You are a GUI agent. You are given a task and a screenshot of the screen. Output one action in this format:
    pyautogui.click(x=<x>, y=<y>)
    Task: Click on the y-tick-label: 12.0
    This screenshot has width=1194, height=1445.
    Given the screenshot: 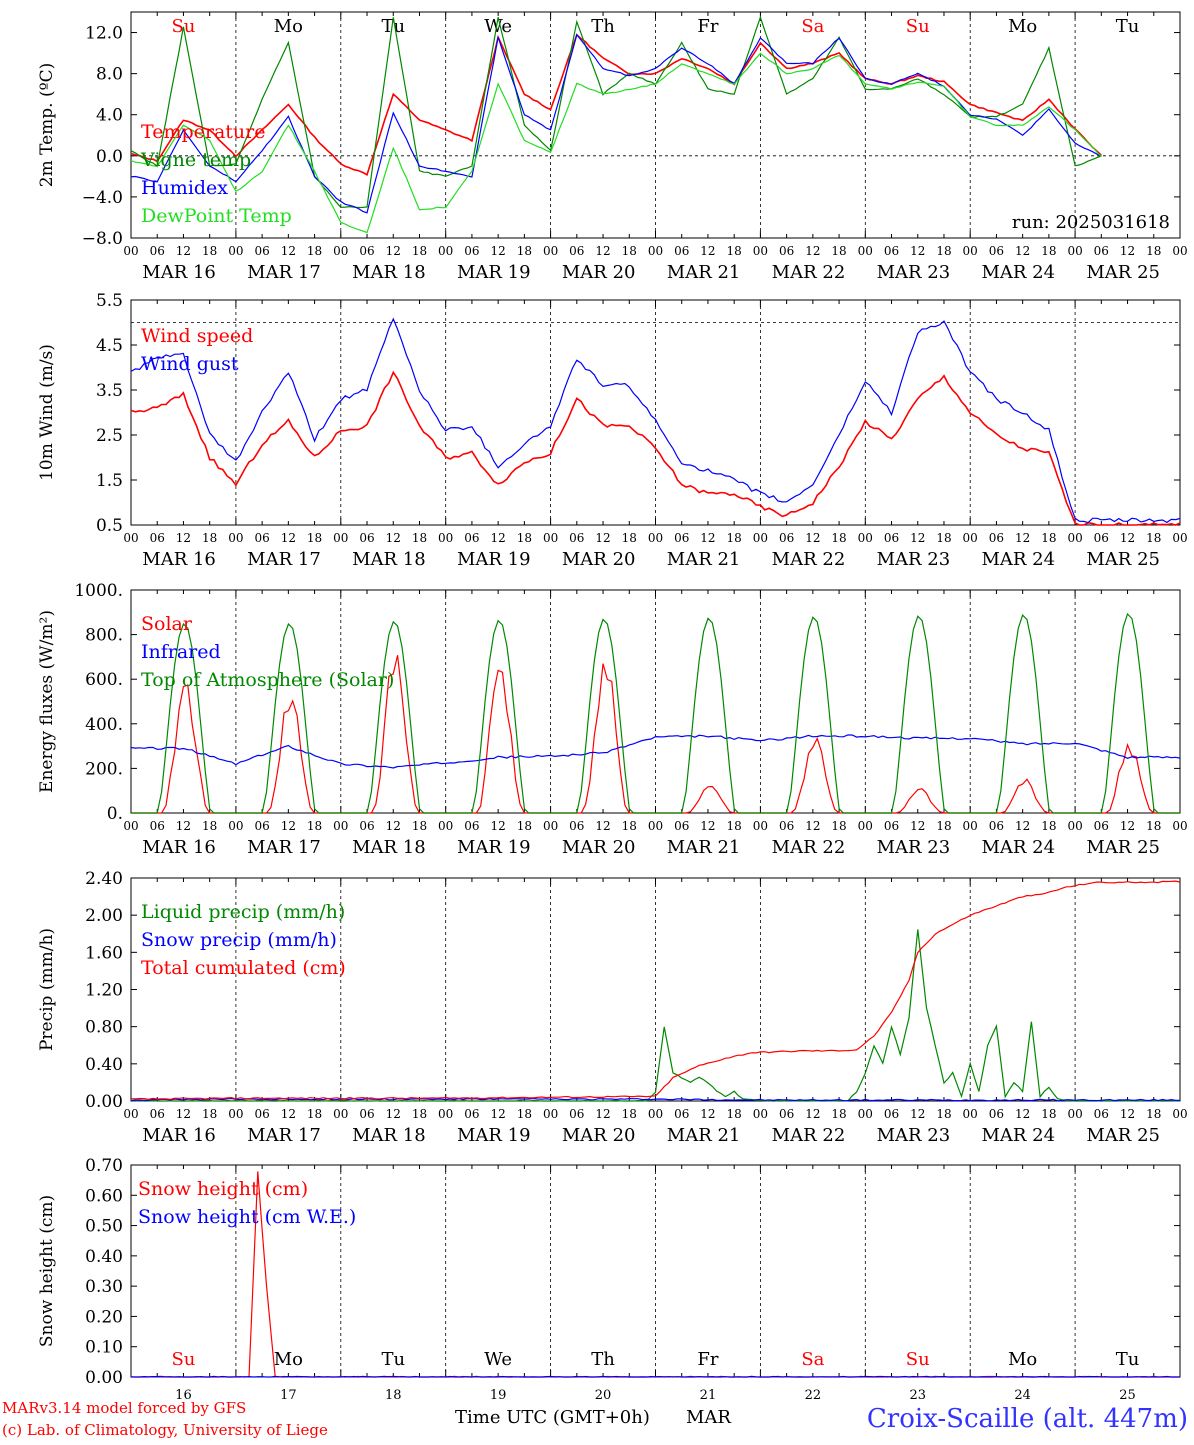 What is the action you would take?
    pyautogui.click(x=104, y=34)
    